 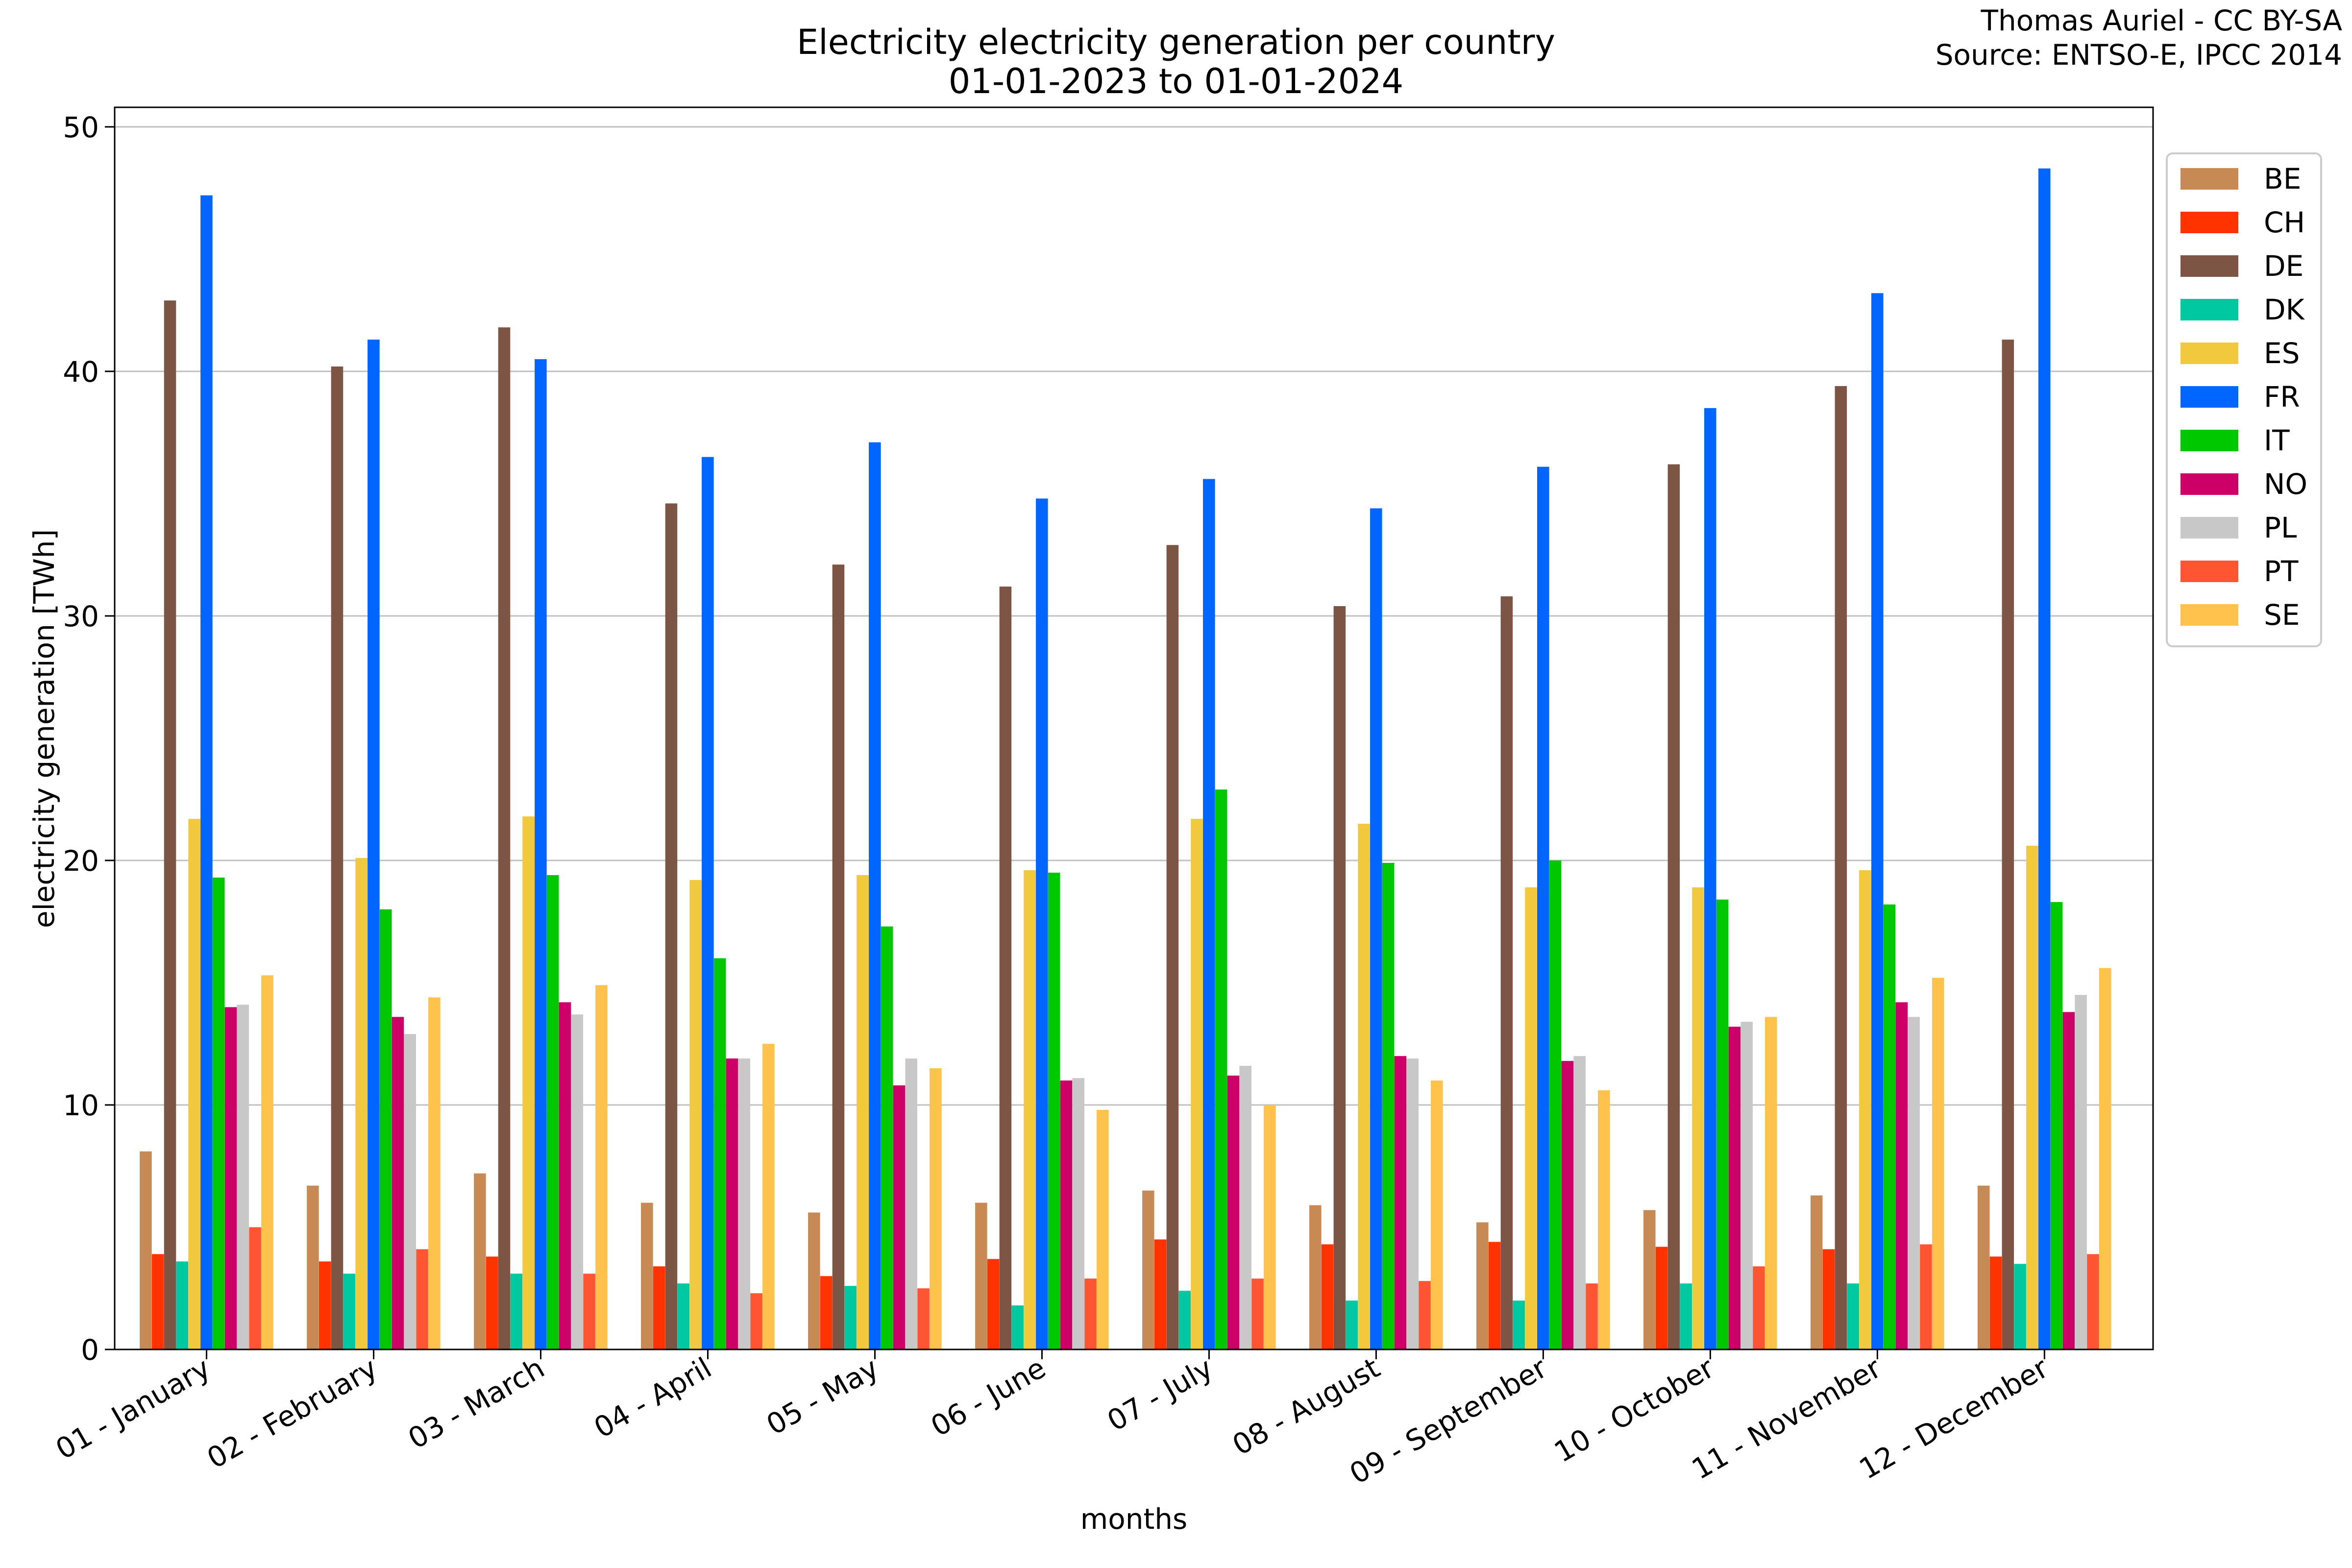 I want to click on legend-label: DK, so click(x=2284, y=309).